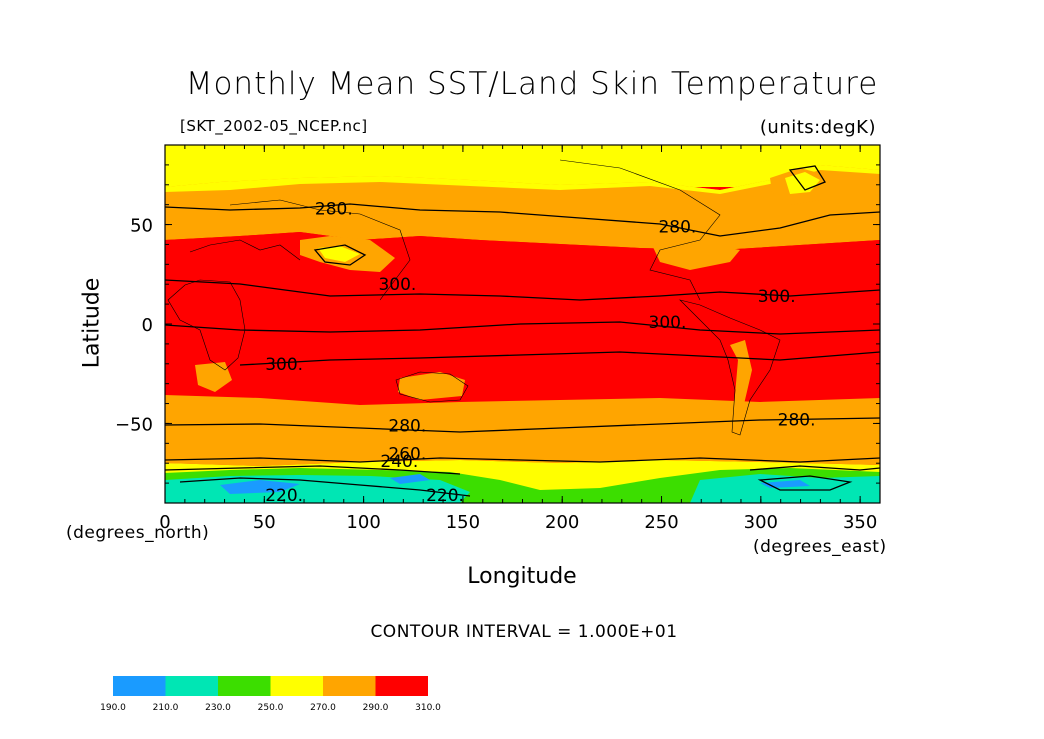 Image resolution: width=1044 pixels, height=739 pixels. What do you see at coordinates (407, 454) in the screenshot?
I see `contour-label: 260.` at bounding box center [407, 454].